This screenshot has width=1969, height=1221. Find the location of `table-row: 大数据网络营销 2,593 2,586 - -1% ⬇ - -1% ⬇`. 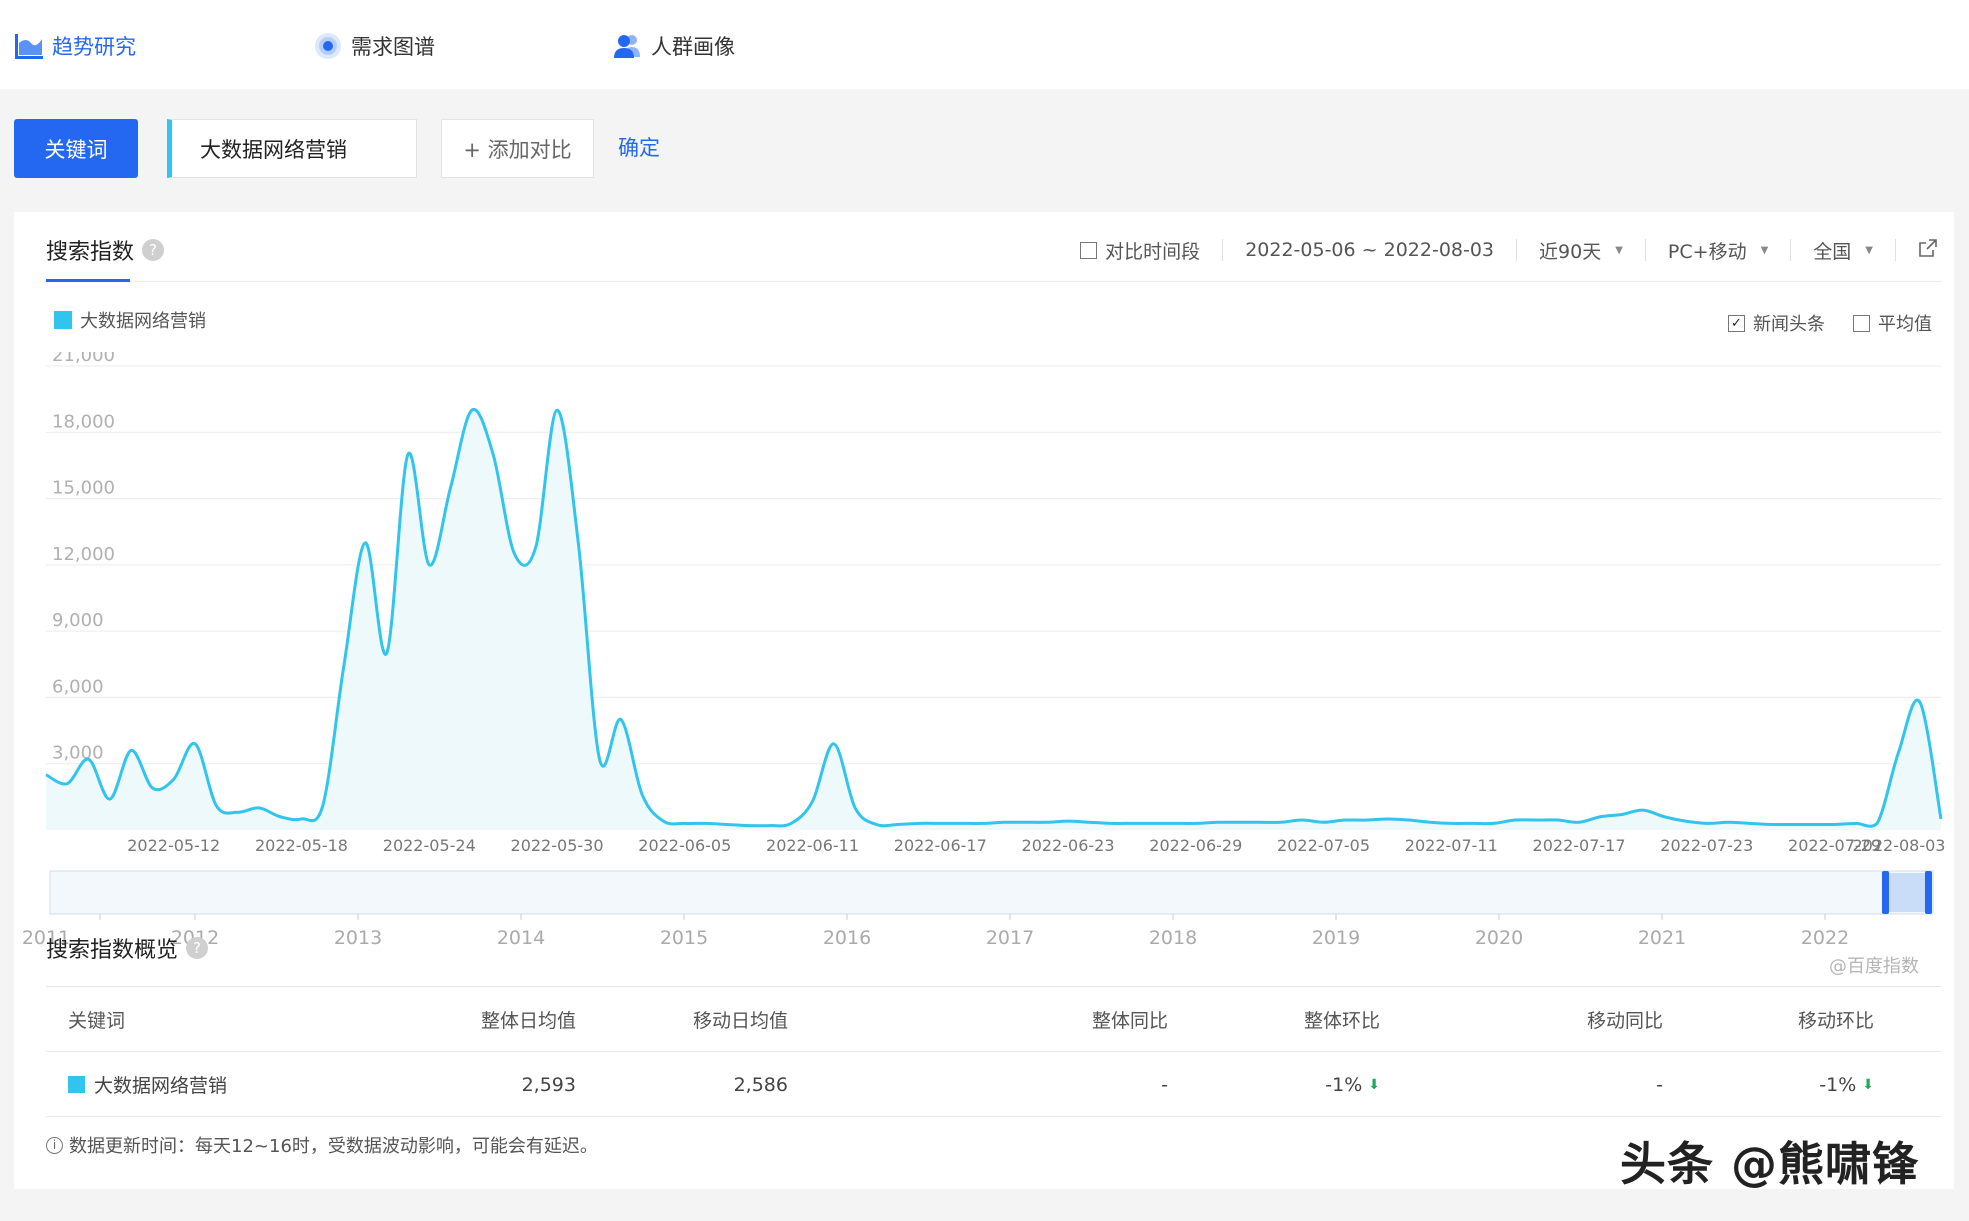

table-row: 大数据网络营销 2,593 2,586 - -1% ⬇ - -1% ⬇ is located at coordinates (993, 1084).